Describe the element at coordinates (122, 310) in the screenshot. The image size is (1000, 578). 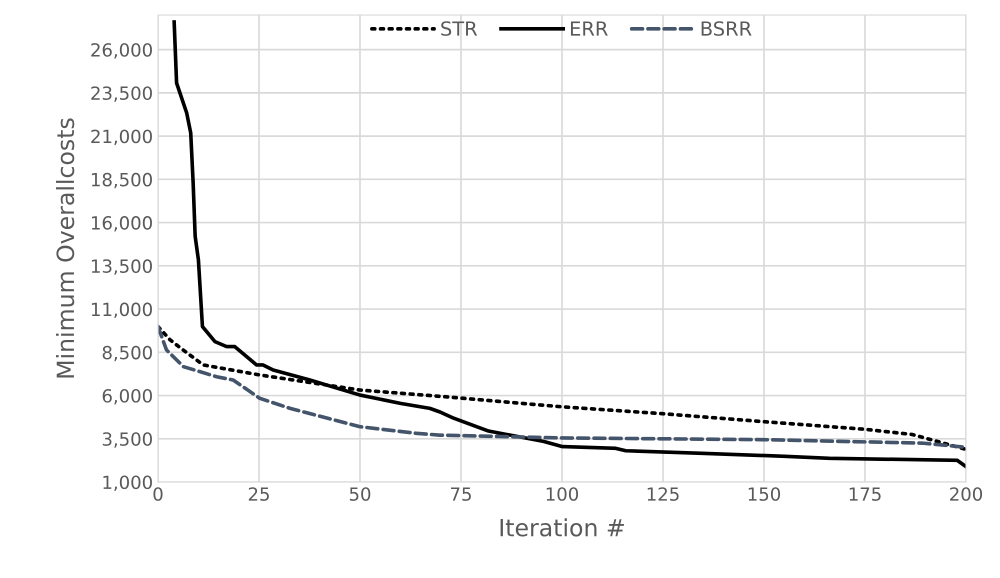
I see `y-tick-label: 11,000` at that location.